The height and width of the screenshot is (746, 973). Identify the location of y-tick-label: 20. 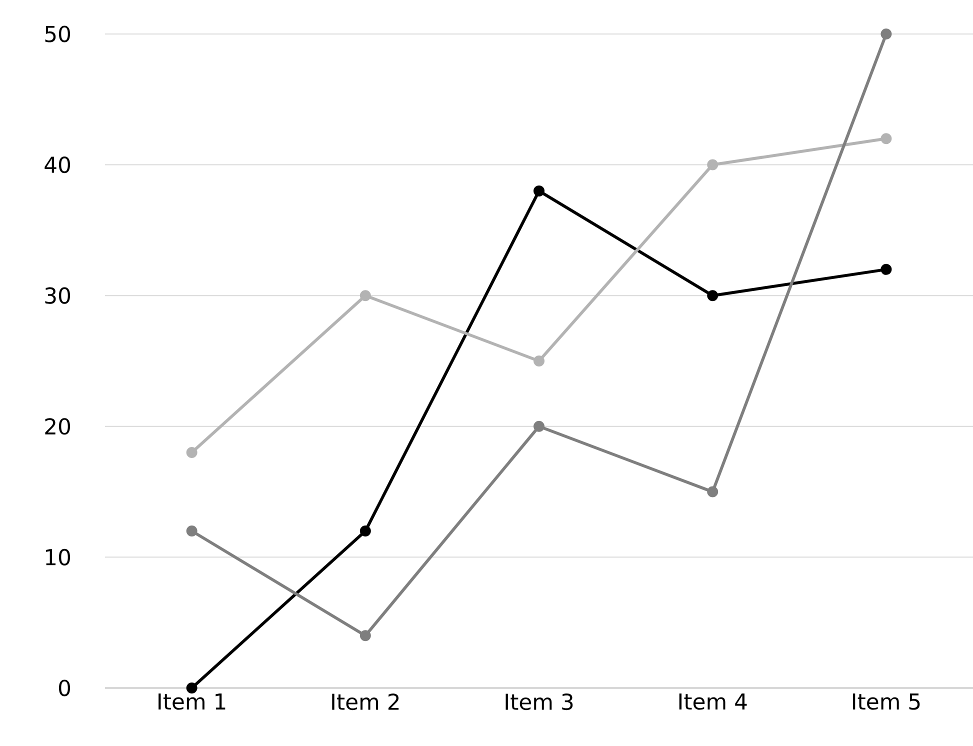
(57, 426).